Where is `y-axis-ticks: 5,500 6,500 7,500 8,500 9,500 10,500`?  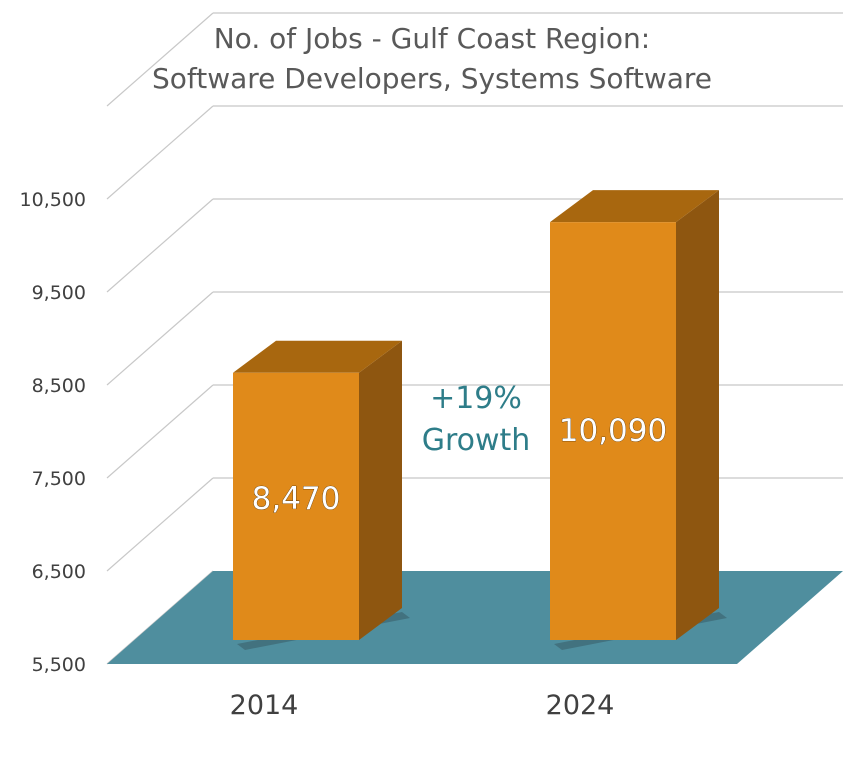 y-axis-ticks: 5,500 6,500 7,500 8,500 9,500 10,500 is located at coordinates (53, 432).